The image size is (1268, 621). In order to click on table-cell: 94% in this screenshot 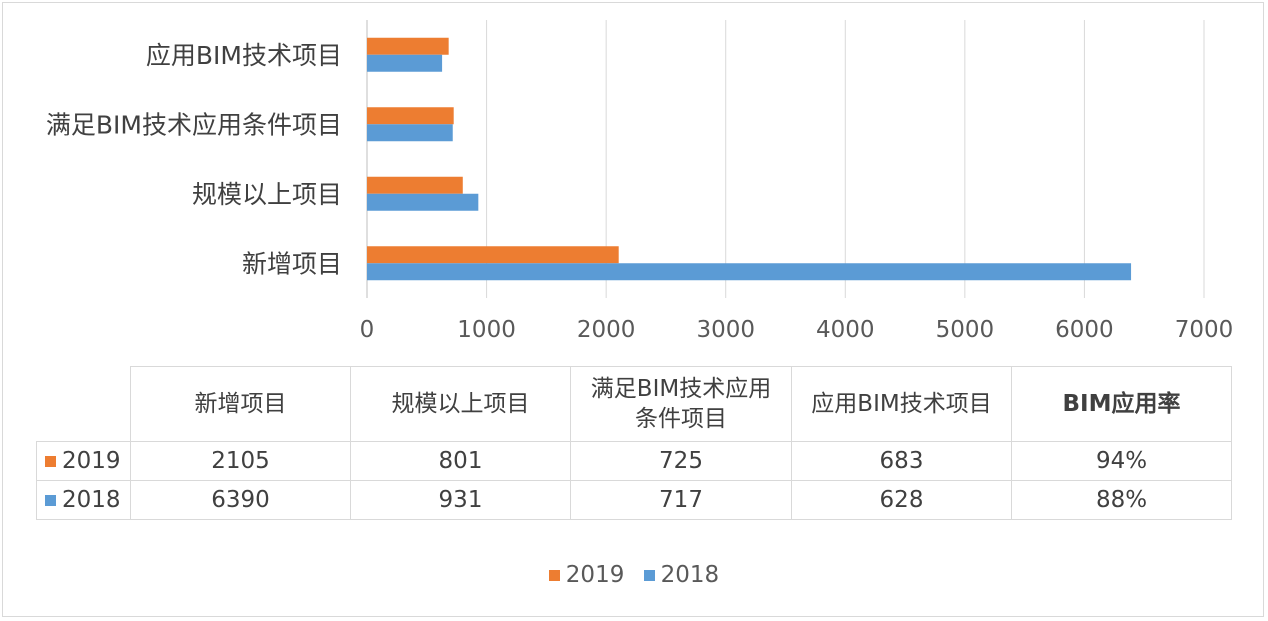, I will do `click(1121, 461)`.